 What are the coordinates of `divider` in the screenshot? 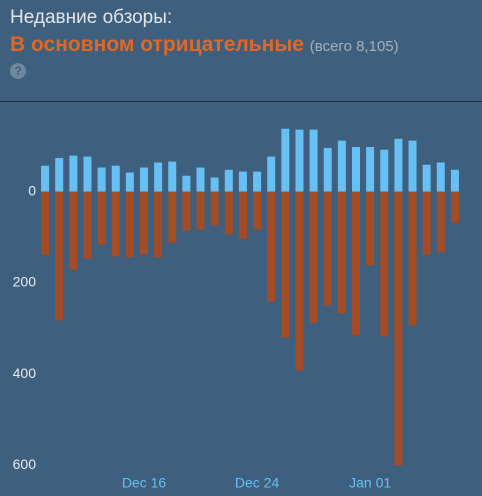 It's located at (241, 101).